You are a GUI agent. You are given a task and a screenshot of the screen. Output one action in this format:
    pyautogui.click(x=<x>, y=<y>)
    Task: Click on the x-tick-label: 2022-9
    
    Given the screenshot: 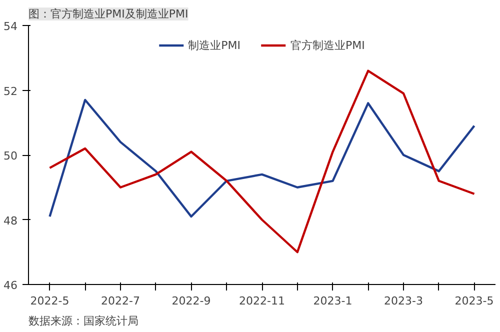 What is the action you would take?
    pyautogui.click(x=191, y=301)
    